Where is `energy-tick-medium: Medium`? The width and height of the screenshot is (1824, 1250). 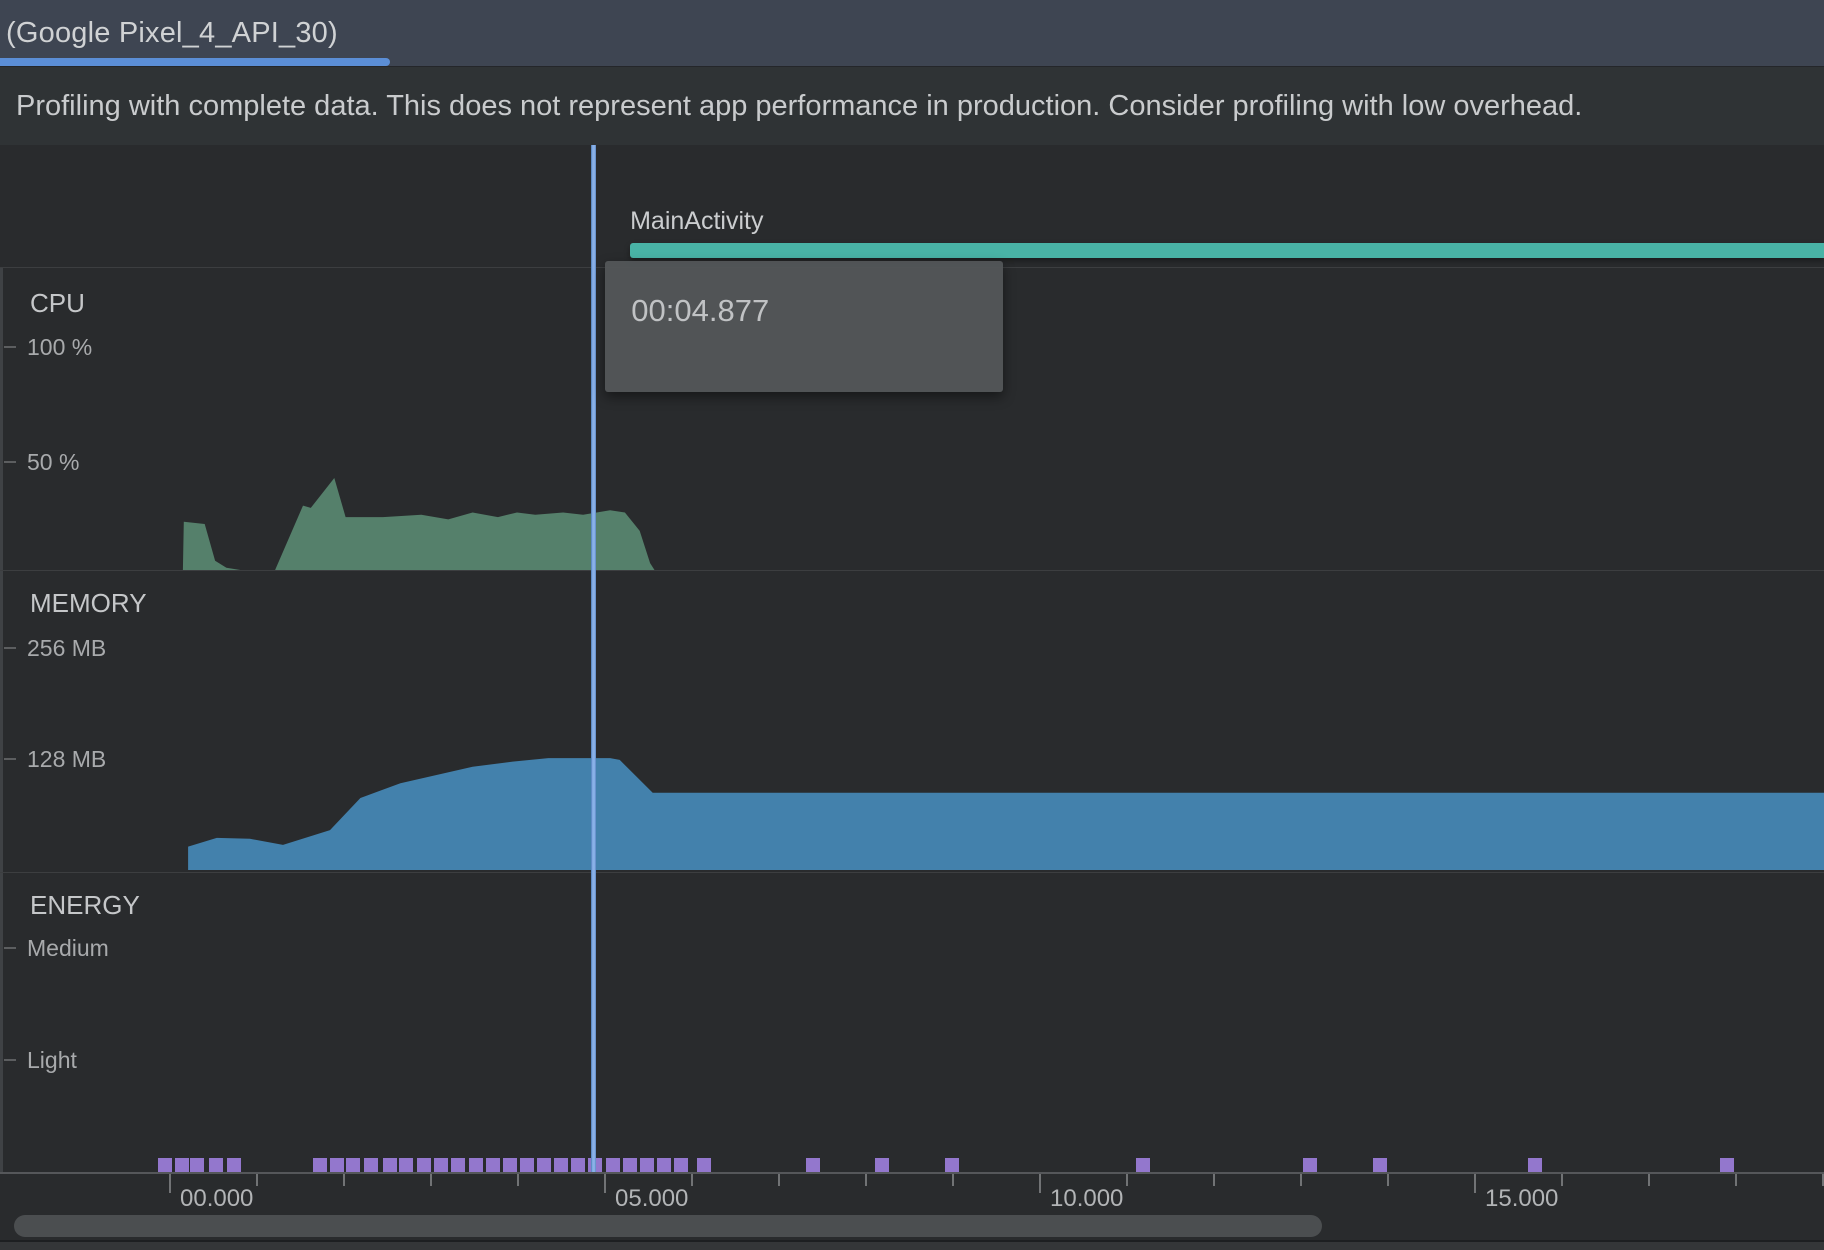 energy-tick-medium: Medium is located at coordinates (54, 948).